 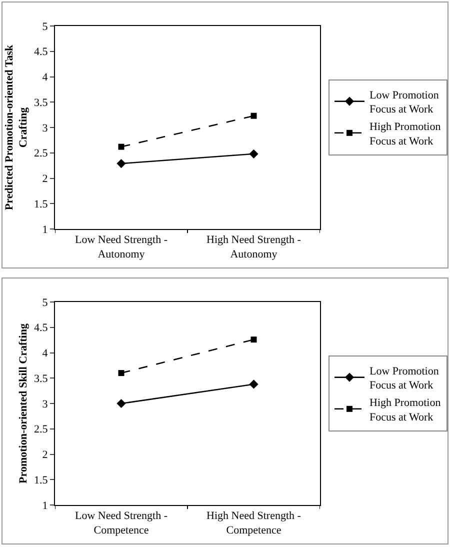 I want to click on x-tick-label: High Need Strength - Autonomy, so click(x=254, y=247).